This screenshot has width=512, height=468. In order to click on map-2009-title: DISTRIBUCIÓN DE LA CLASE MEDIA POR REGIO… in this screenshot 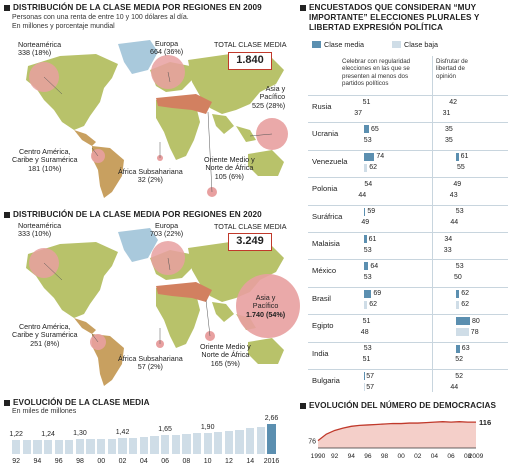, I will do `click(133, 7)`.